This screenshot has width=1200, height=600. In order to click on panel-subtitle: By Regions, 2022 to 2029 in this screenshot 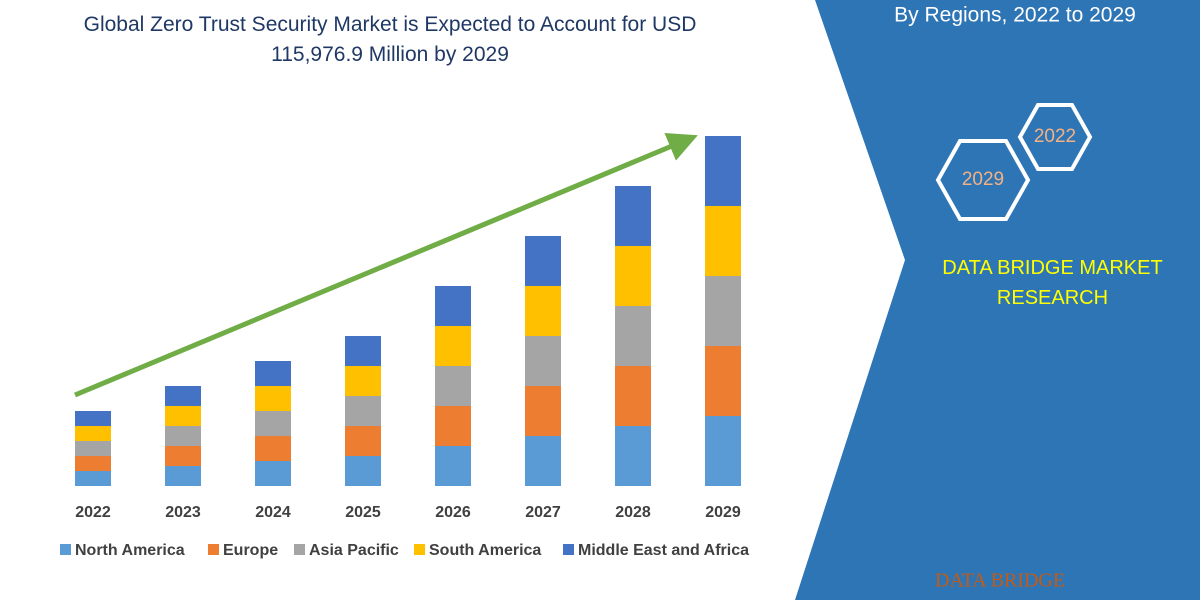, I will do `click(1015, 15)`.